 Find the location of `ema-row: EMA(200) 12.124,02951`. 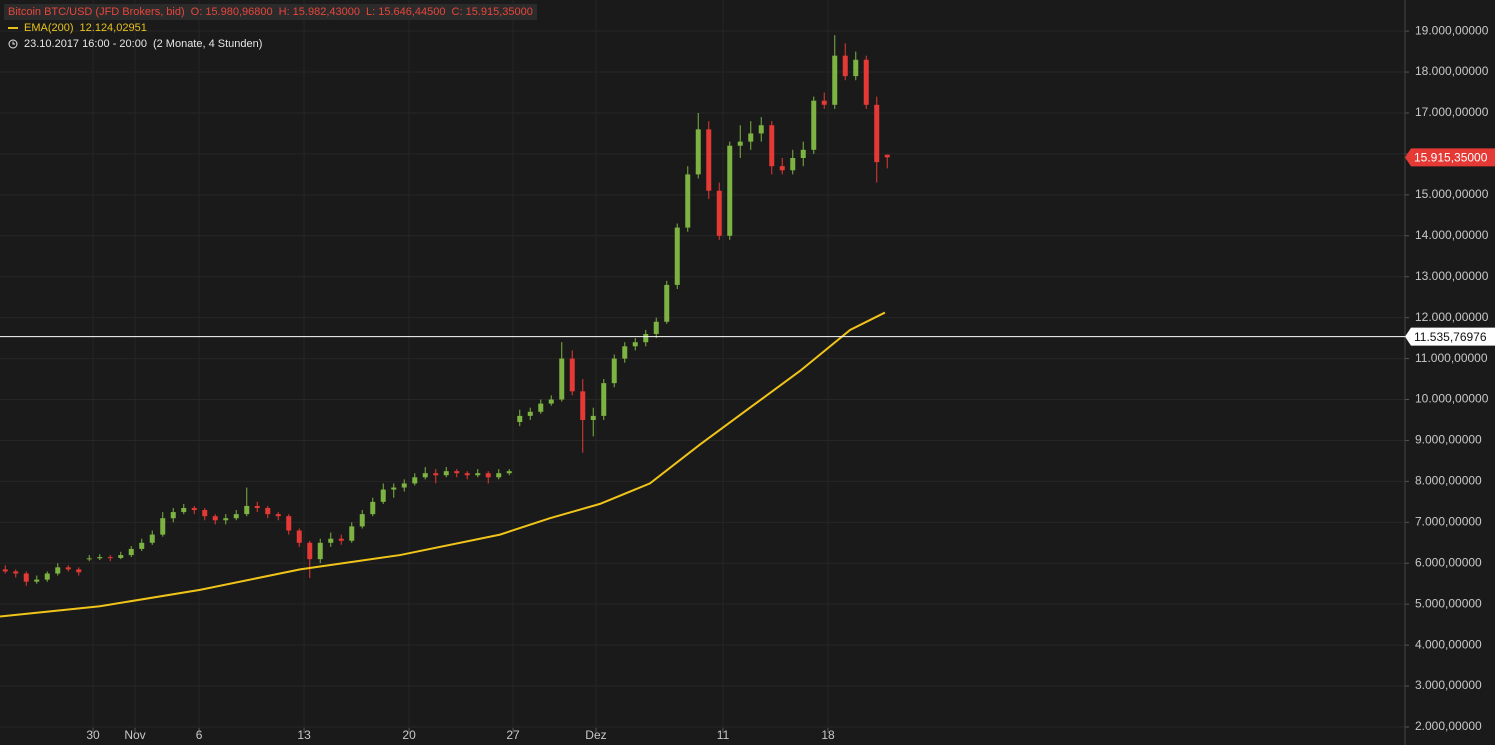

ema-row: EMA(200) 12.124,02951 is located at coordinates (270, 28).